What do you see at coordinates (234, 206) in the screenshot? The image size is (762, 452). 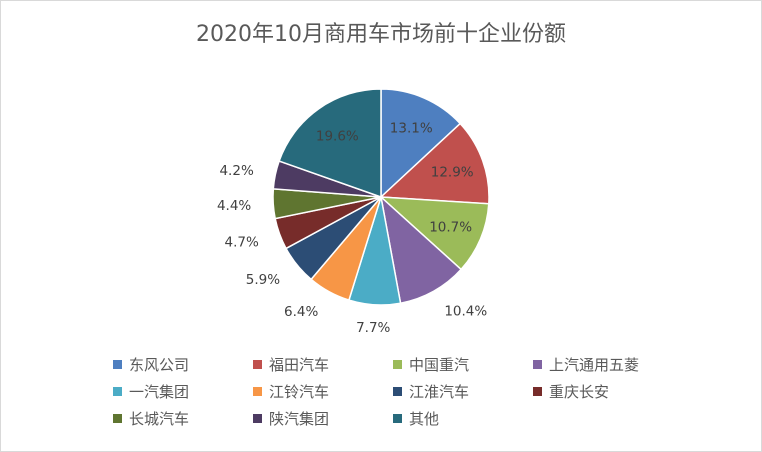 I see `data-label-9: 4.4%` at bounding box center [234, 206].